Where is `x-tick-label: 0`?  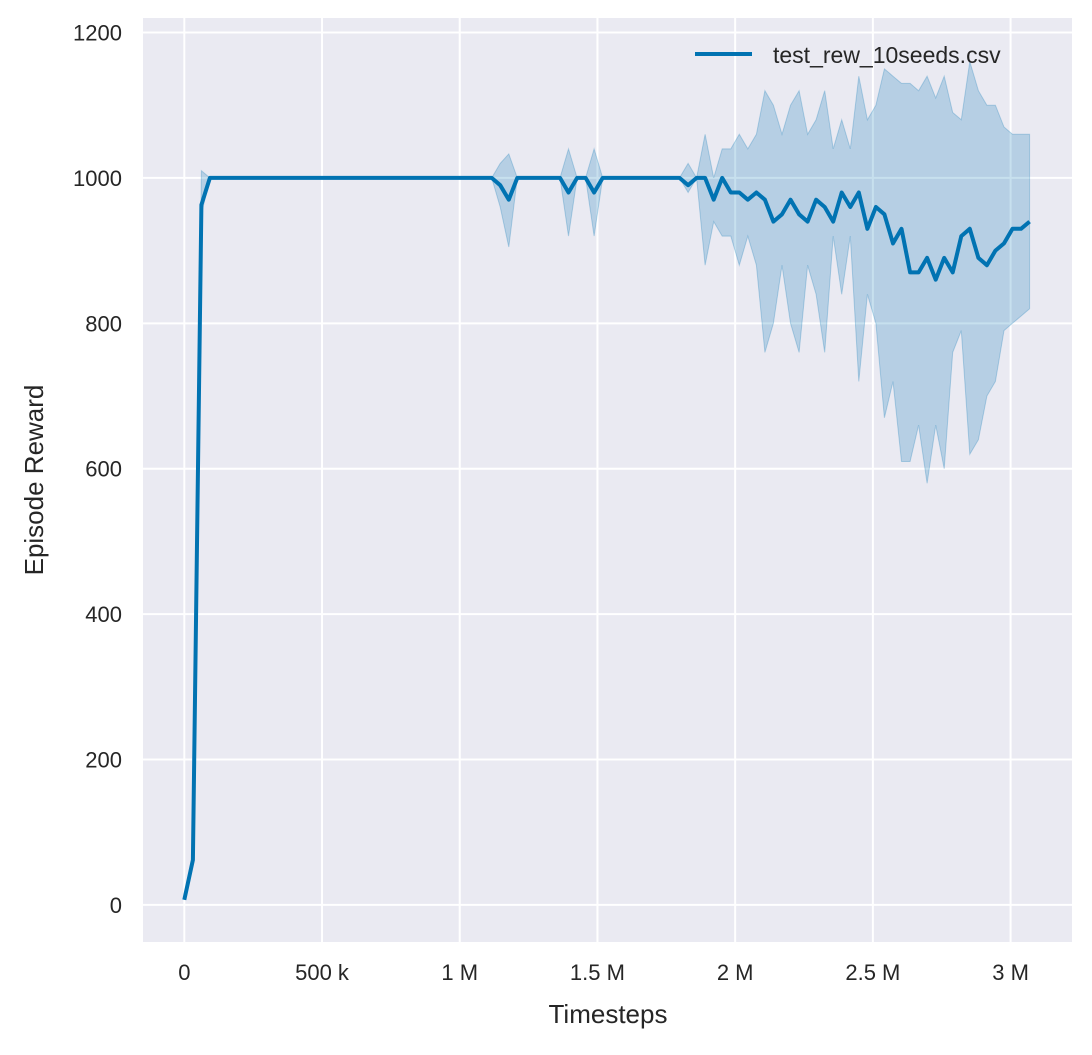 x-tick-label: 0 is located at coordinates (184, 972).